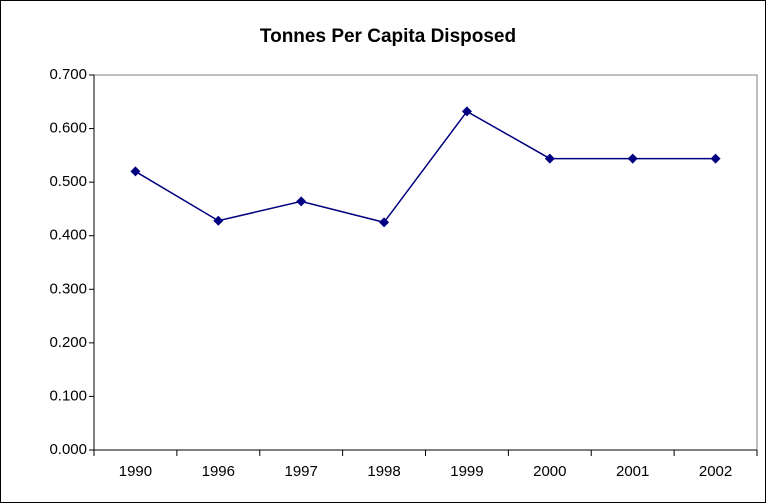 The image size is (767, 504). What do you see at coordinates (388, 36) in the screenshot?
I see `chart-title: Tonnes Per Capita Disposed` at bounding box center [388, 36].